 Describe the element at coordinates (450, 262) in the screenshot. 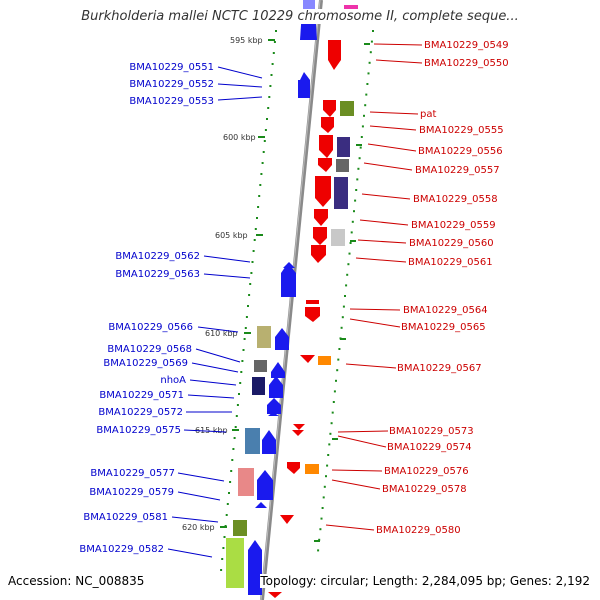

I see `gene-label: BMA10229_0561` at that location.